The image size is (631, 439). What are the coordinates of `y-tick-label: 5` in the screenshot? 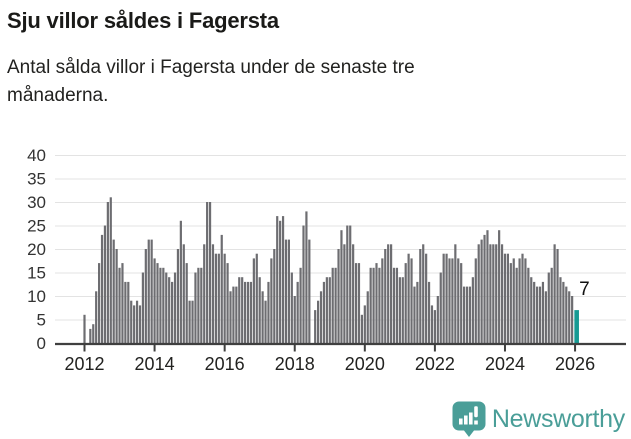 It's located at (41, 320).